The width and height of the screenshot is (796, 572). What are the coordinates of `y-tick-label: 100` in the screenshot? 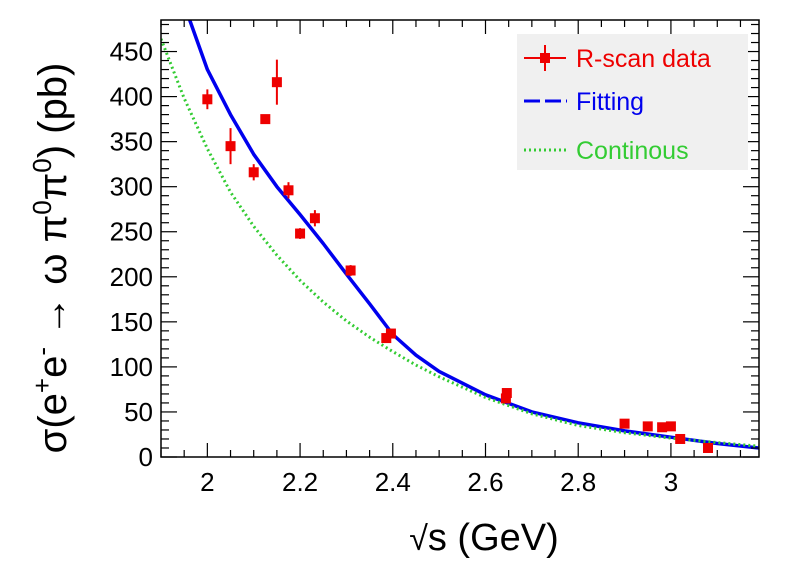 It's located at (131, 367).